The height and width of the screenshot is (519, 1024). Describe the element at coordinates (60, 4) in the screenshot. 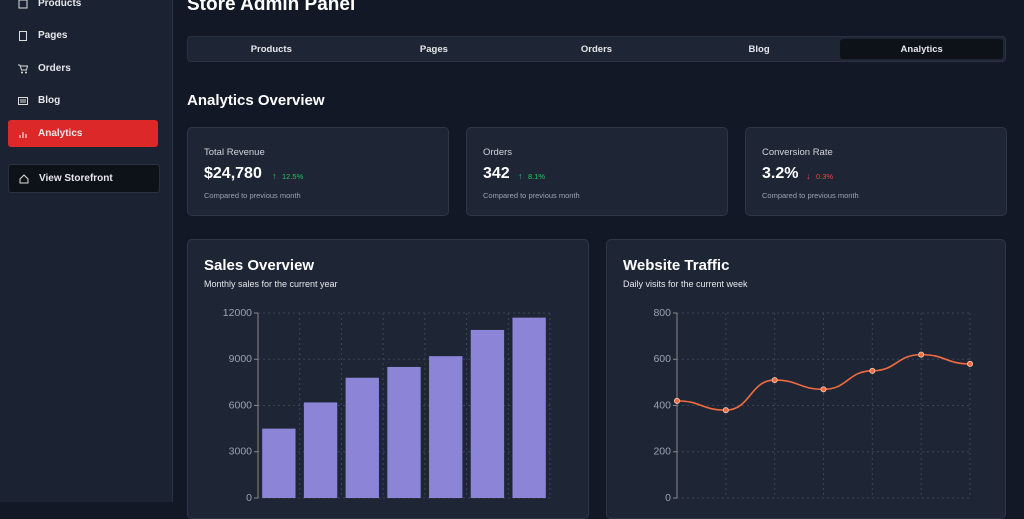

I see `nav-label: Products` at that location.